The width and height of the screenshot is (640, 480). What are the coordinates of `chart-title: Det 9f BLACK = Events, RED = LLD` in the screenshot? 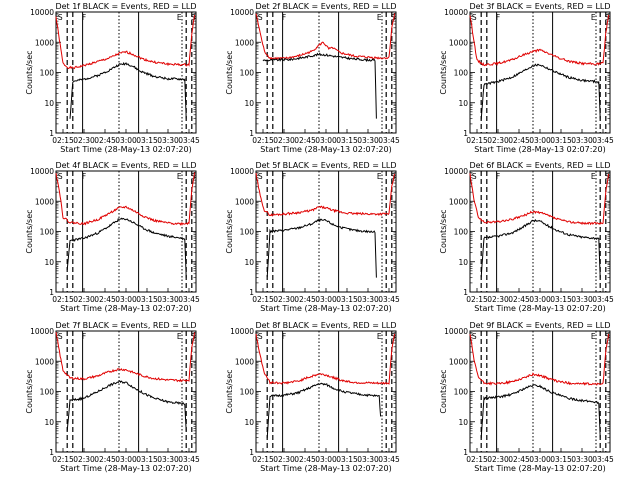 It's located at (539, 325).